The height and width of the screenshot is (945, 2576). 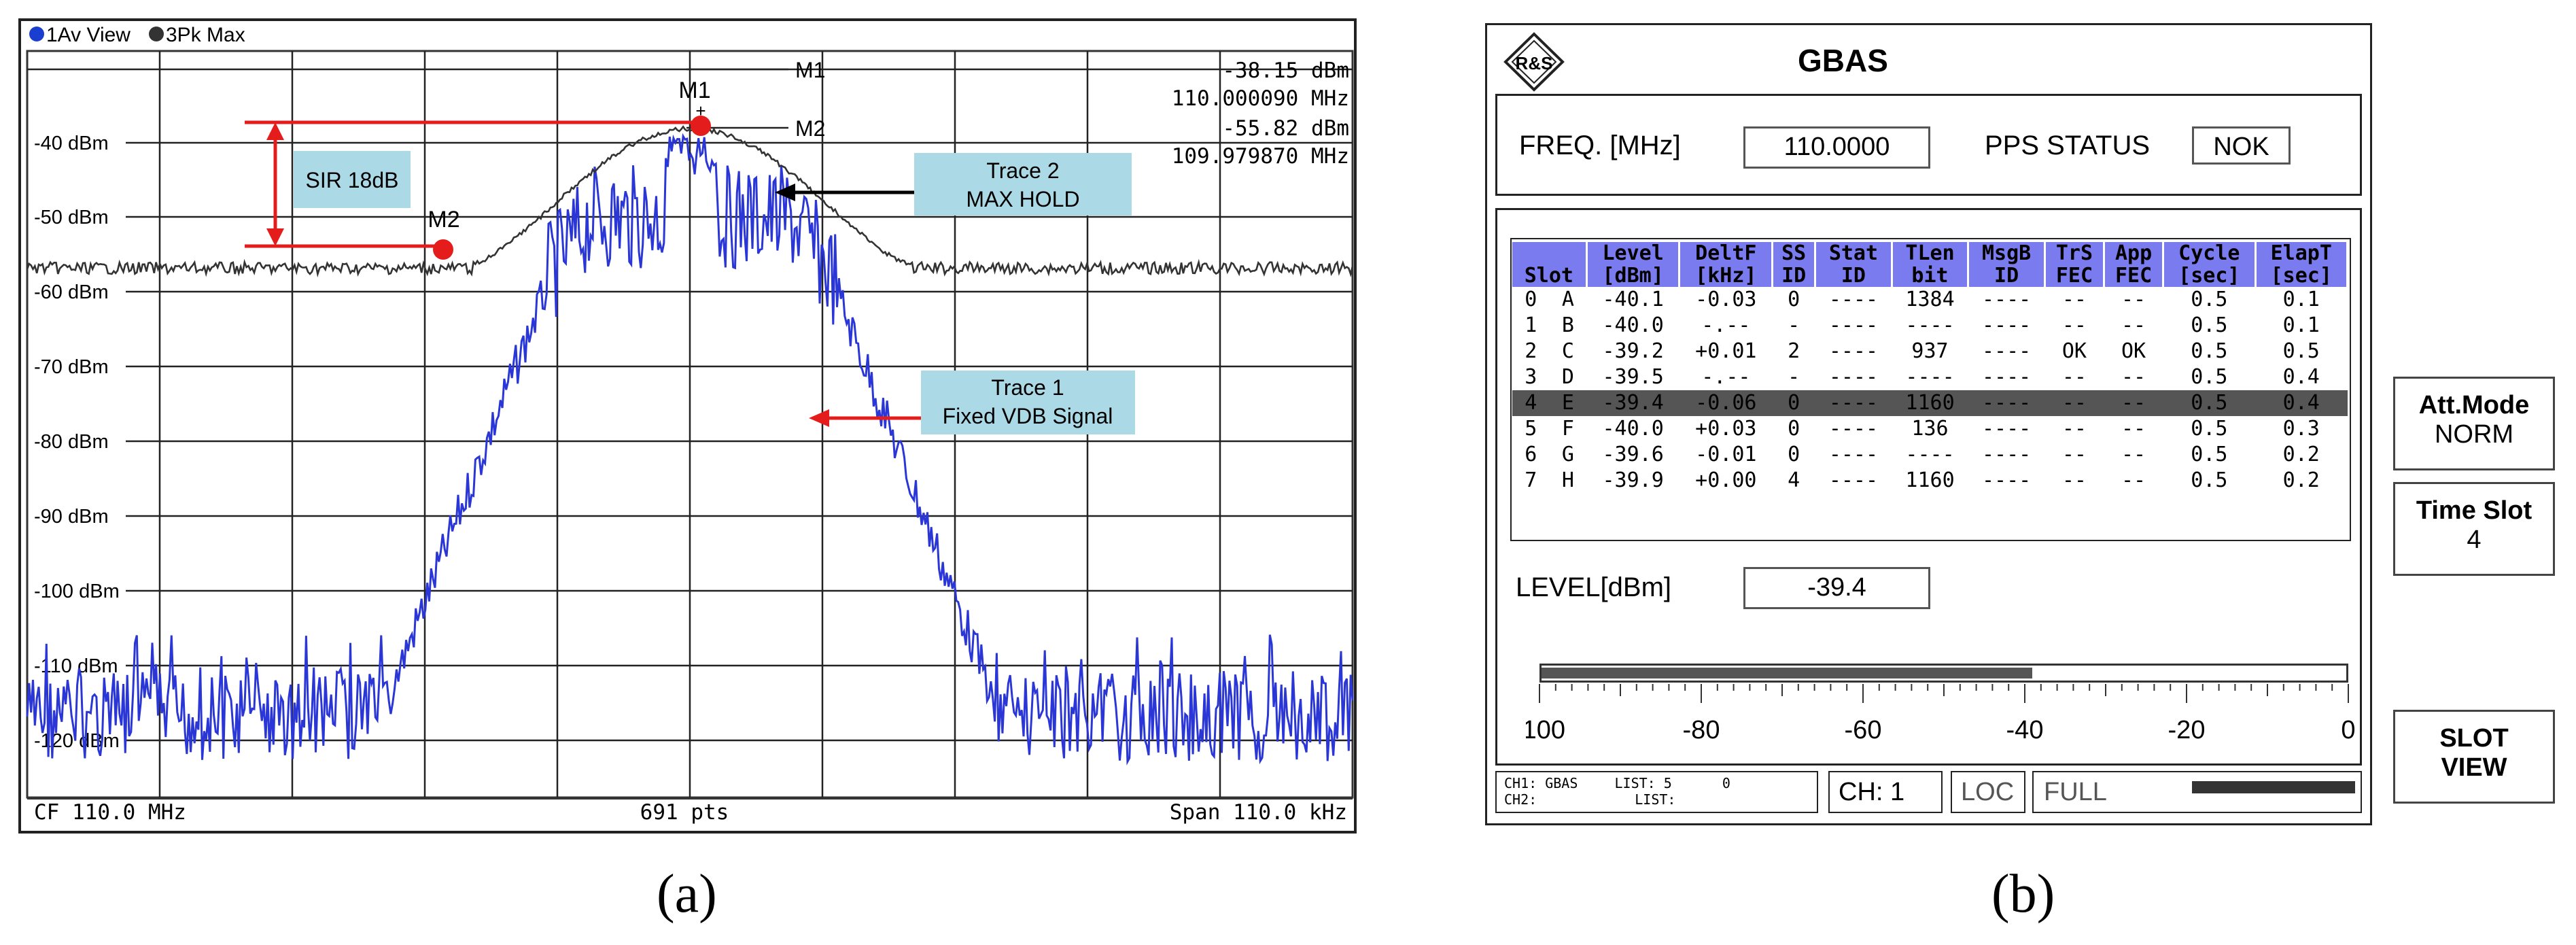 What do you see at coordinates (1567, 351) in the screenshot?
I see `table-cell: C` at bounding box center [1567, 351].